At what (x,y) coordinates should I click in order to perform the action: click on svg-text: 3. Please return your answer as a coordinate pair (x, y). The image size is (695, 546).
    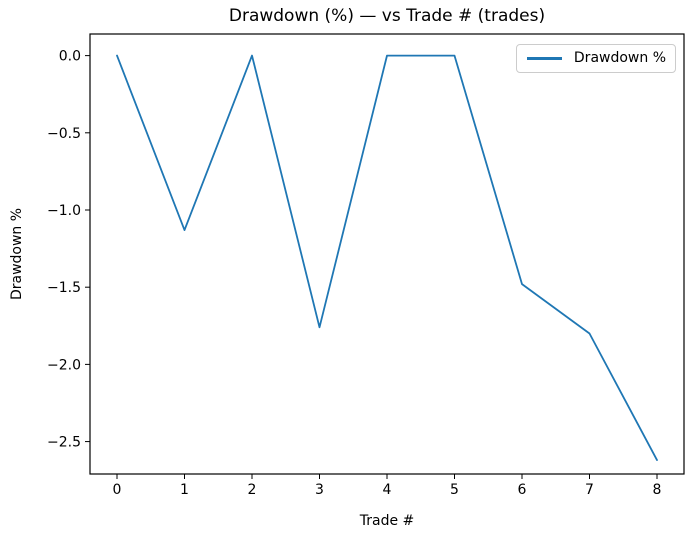
    Looking at the image, I should click on (319, 490).